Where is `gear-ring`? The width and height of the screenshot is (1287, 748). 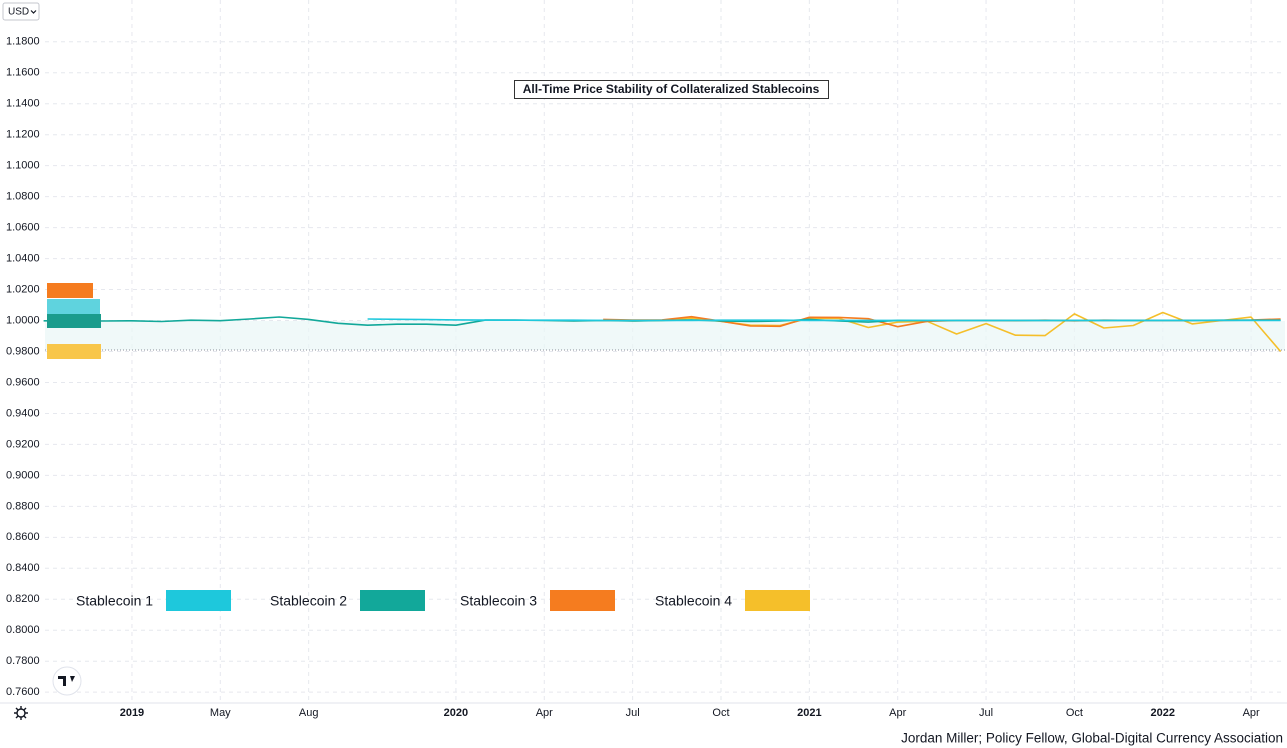 gear-ring is located at coordinates (21, 713).